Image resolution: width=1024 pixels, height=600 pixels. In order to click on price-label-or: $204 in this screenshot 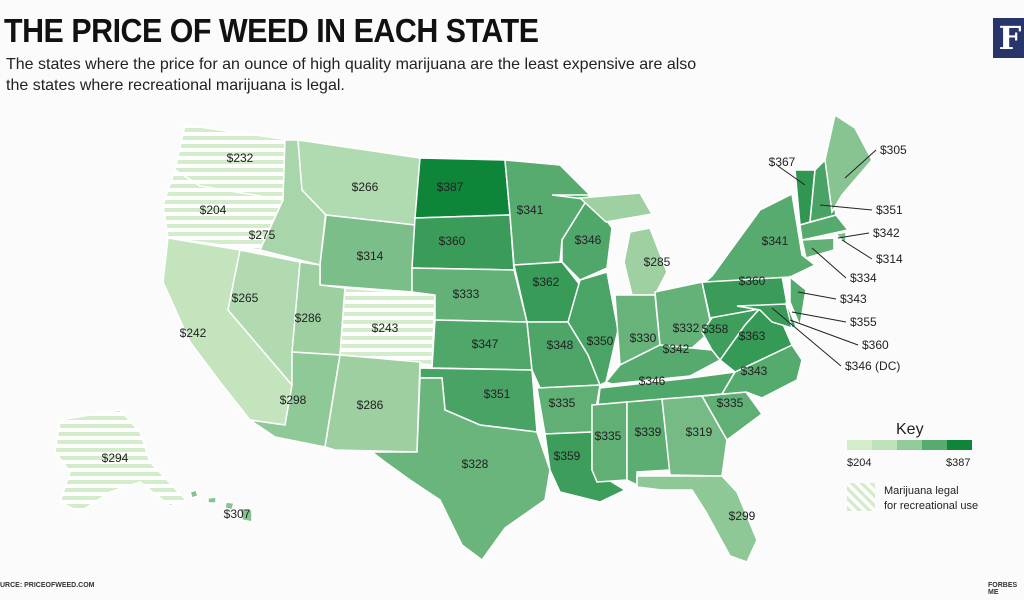, I will do `click(213, 210)`.